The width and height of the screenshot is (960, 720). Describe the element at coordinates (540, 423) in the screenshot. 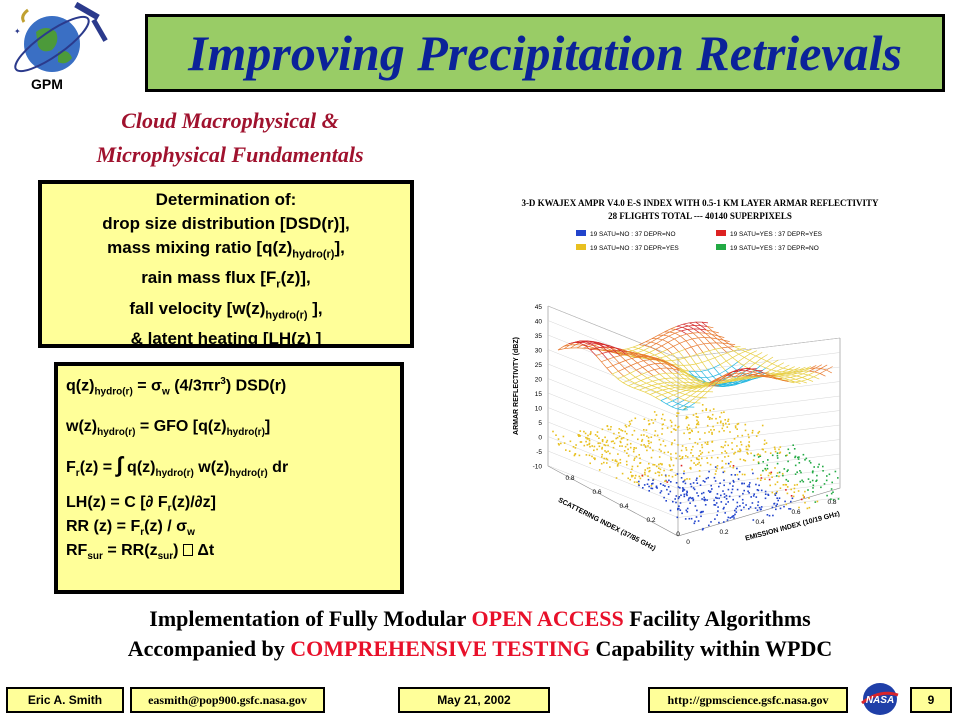

I see `z-tick-label: 5` at that location.